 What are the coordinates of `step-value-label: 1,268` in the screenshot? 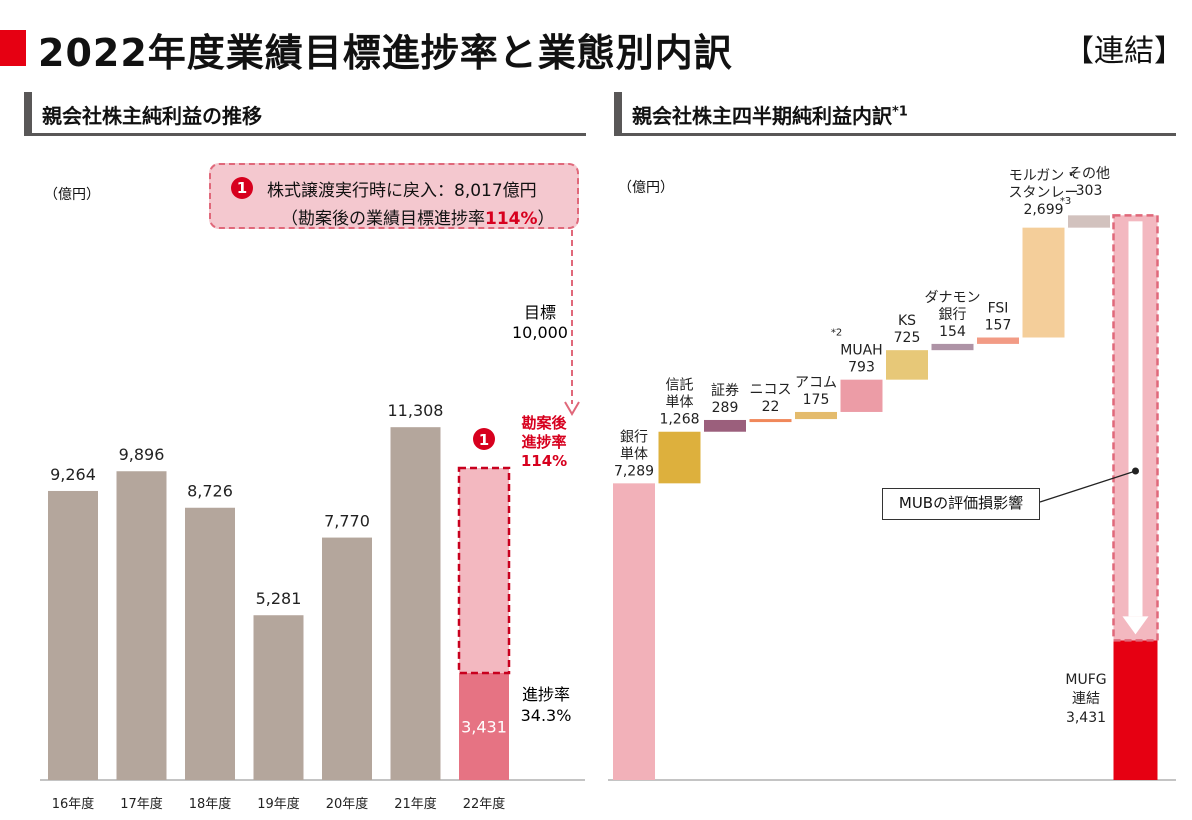 It's located at (679, 420).